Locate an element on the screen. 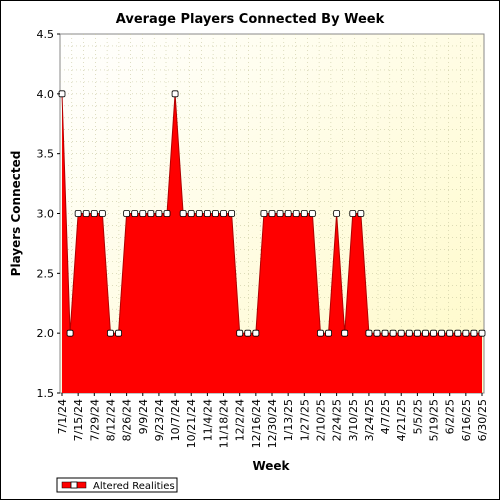  x-tick-label: 7/1/24 is located at coordinates (62, 416).